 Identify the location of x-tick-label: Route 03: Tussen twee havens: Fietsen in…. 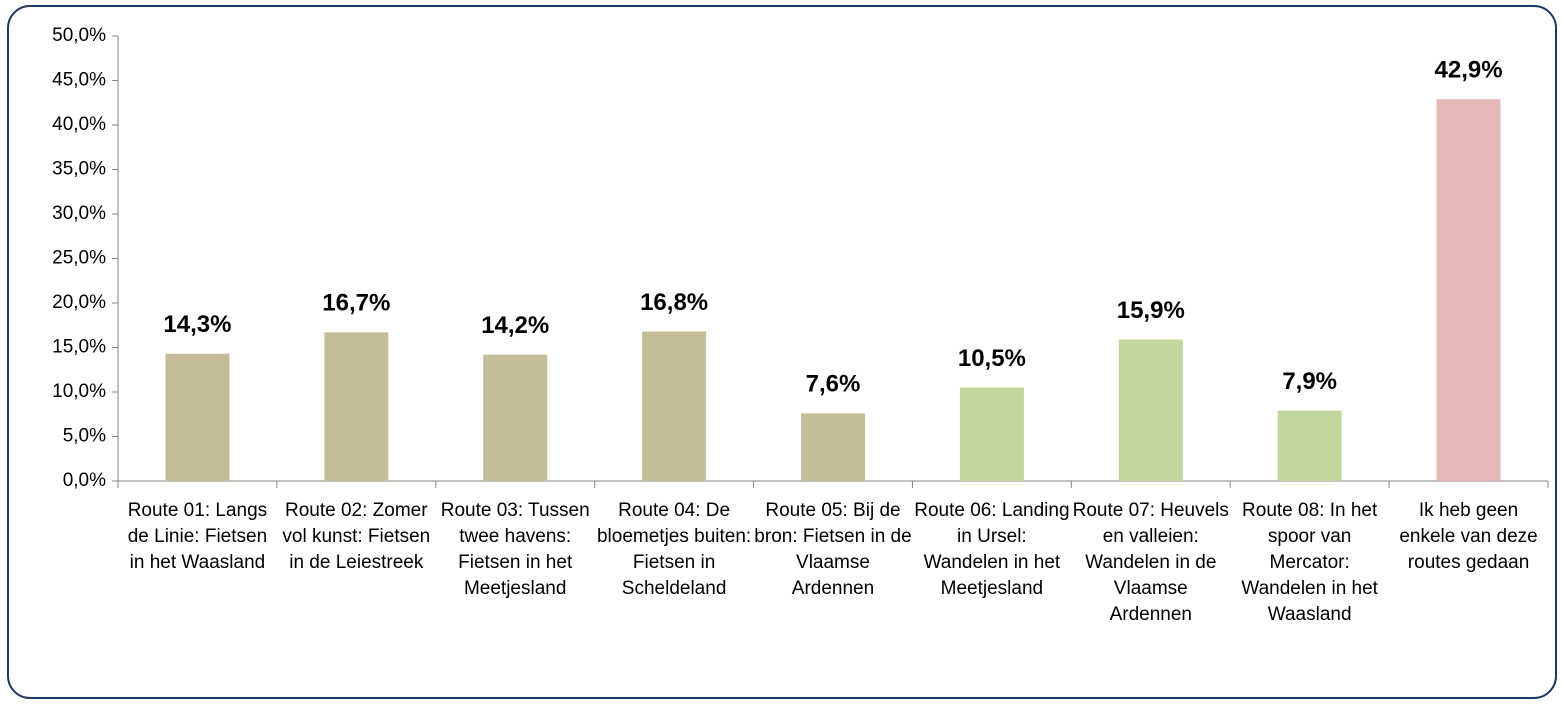
(515, 549).